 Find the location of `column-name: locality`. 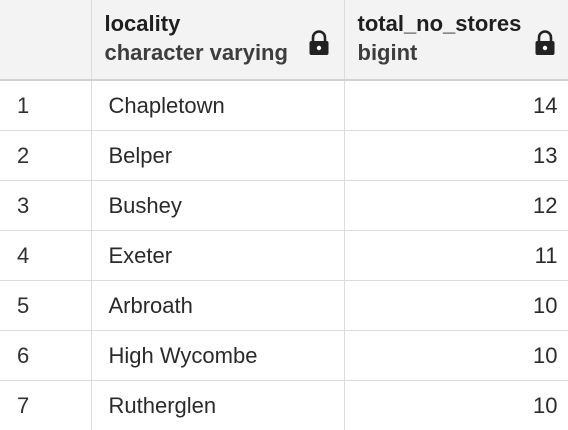

column-name: locality is located at coordinates (142, 23).